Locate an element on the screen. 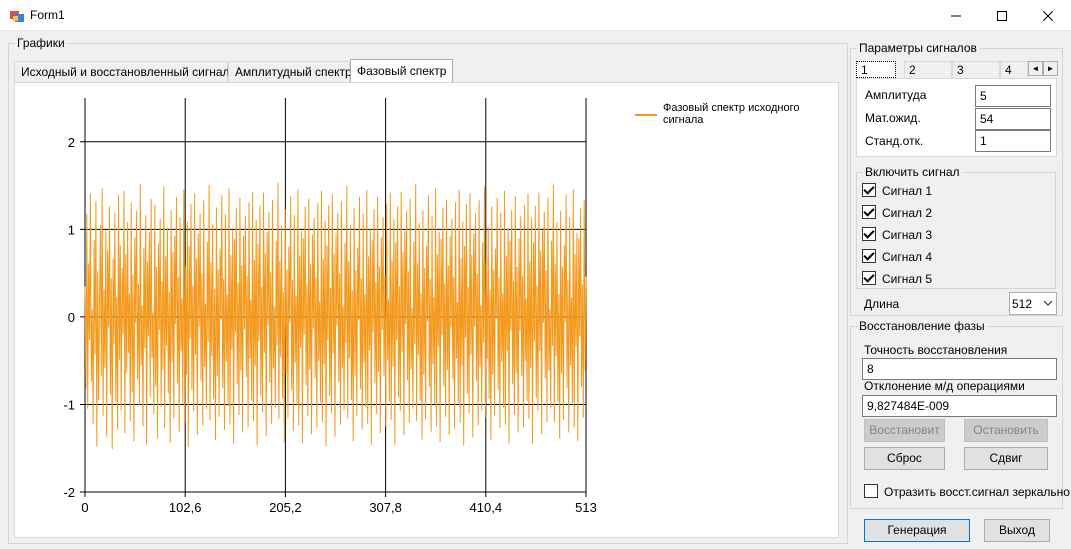 The width and height of the screenshot is (1071, 549). generate-button: Генерация is located at coordinates (917, 530).